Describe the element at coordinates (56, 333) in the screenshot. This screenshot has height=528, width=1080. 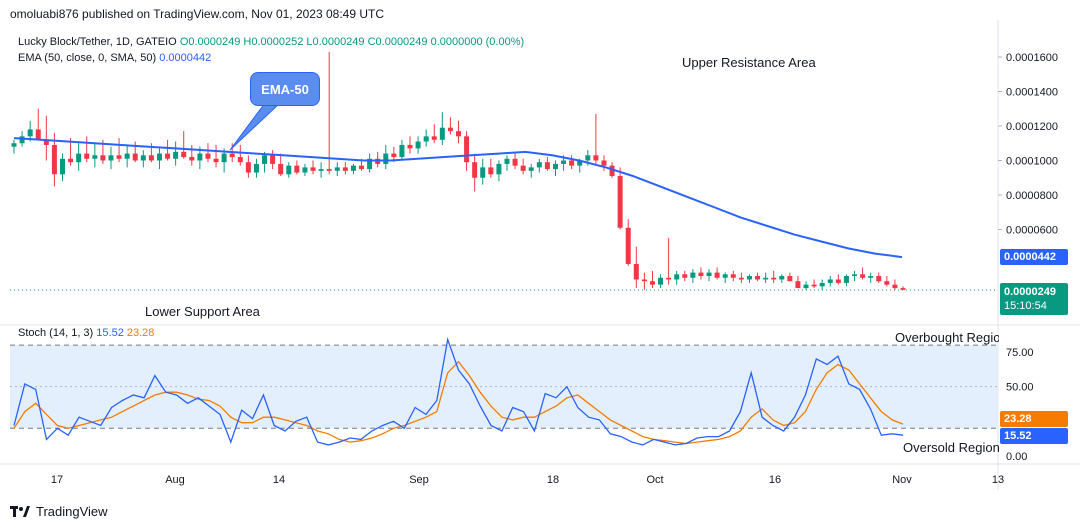
I see `stoch-label: Stoch (14, 1, 3)` at that location.